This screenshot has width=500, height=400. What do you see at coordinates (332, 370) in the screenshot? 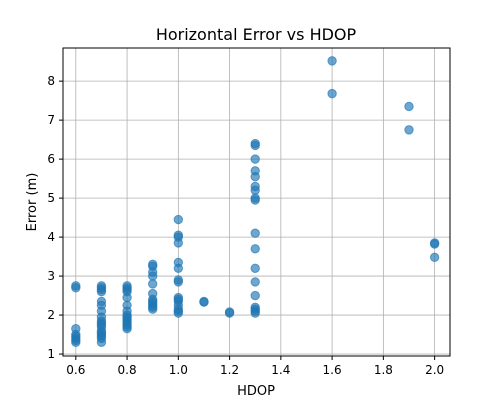
I see `x-tick-label: 1.6` at bounding box center [332, 370].